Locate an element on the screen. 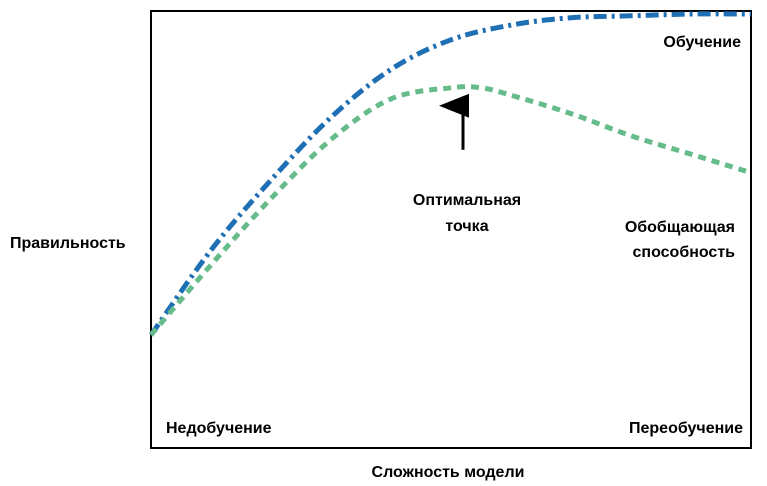 The height and width of the screenshot is (486, 767). overfitting-label: Переобучение is located at coordinates (686, 428).